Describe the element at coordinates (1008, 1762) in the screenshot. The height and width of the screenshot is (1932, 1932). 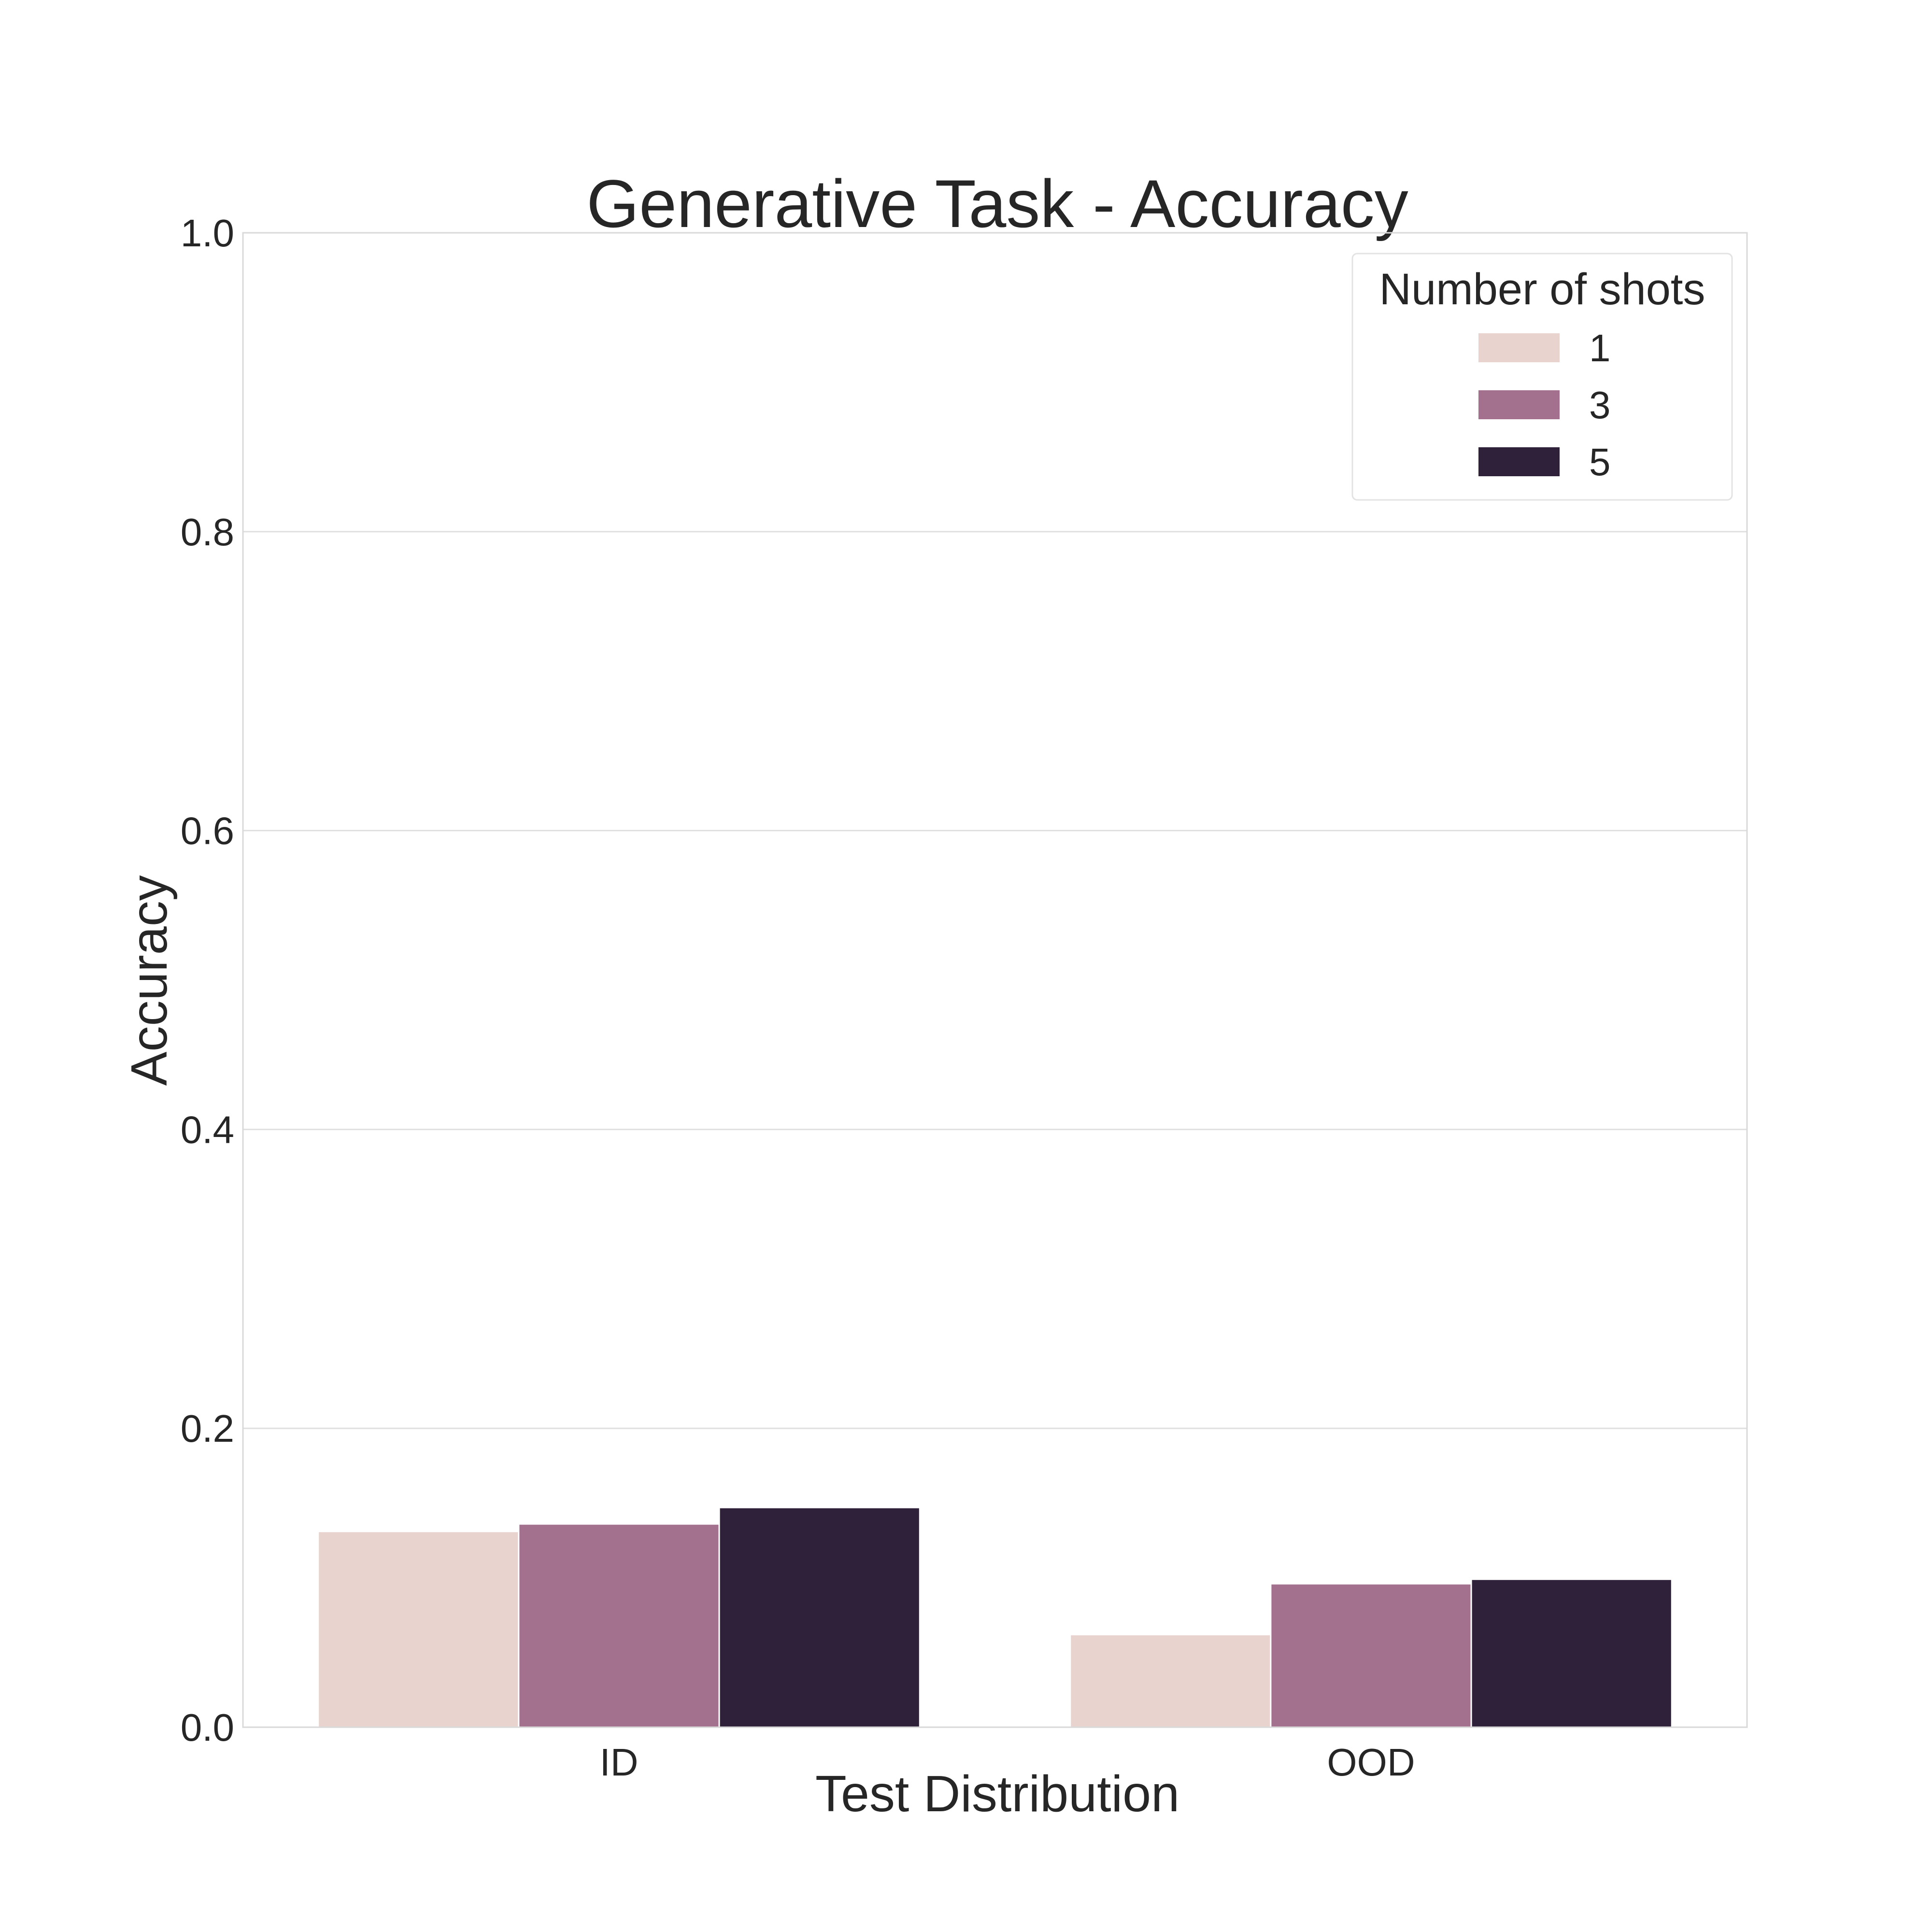
I see `x-tick-labels: ID OOD` at that location.